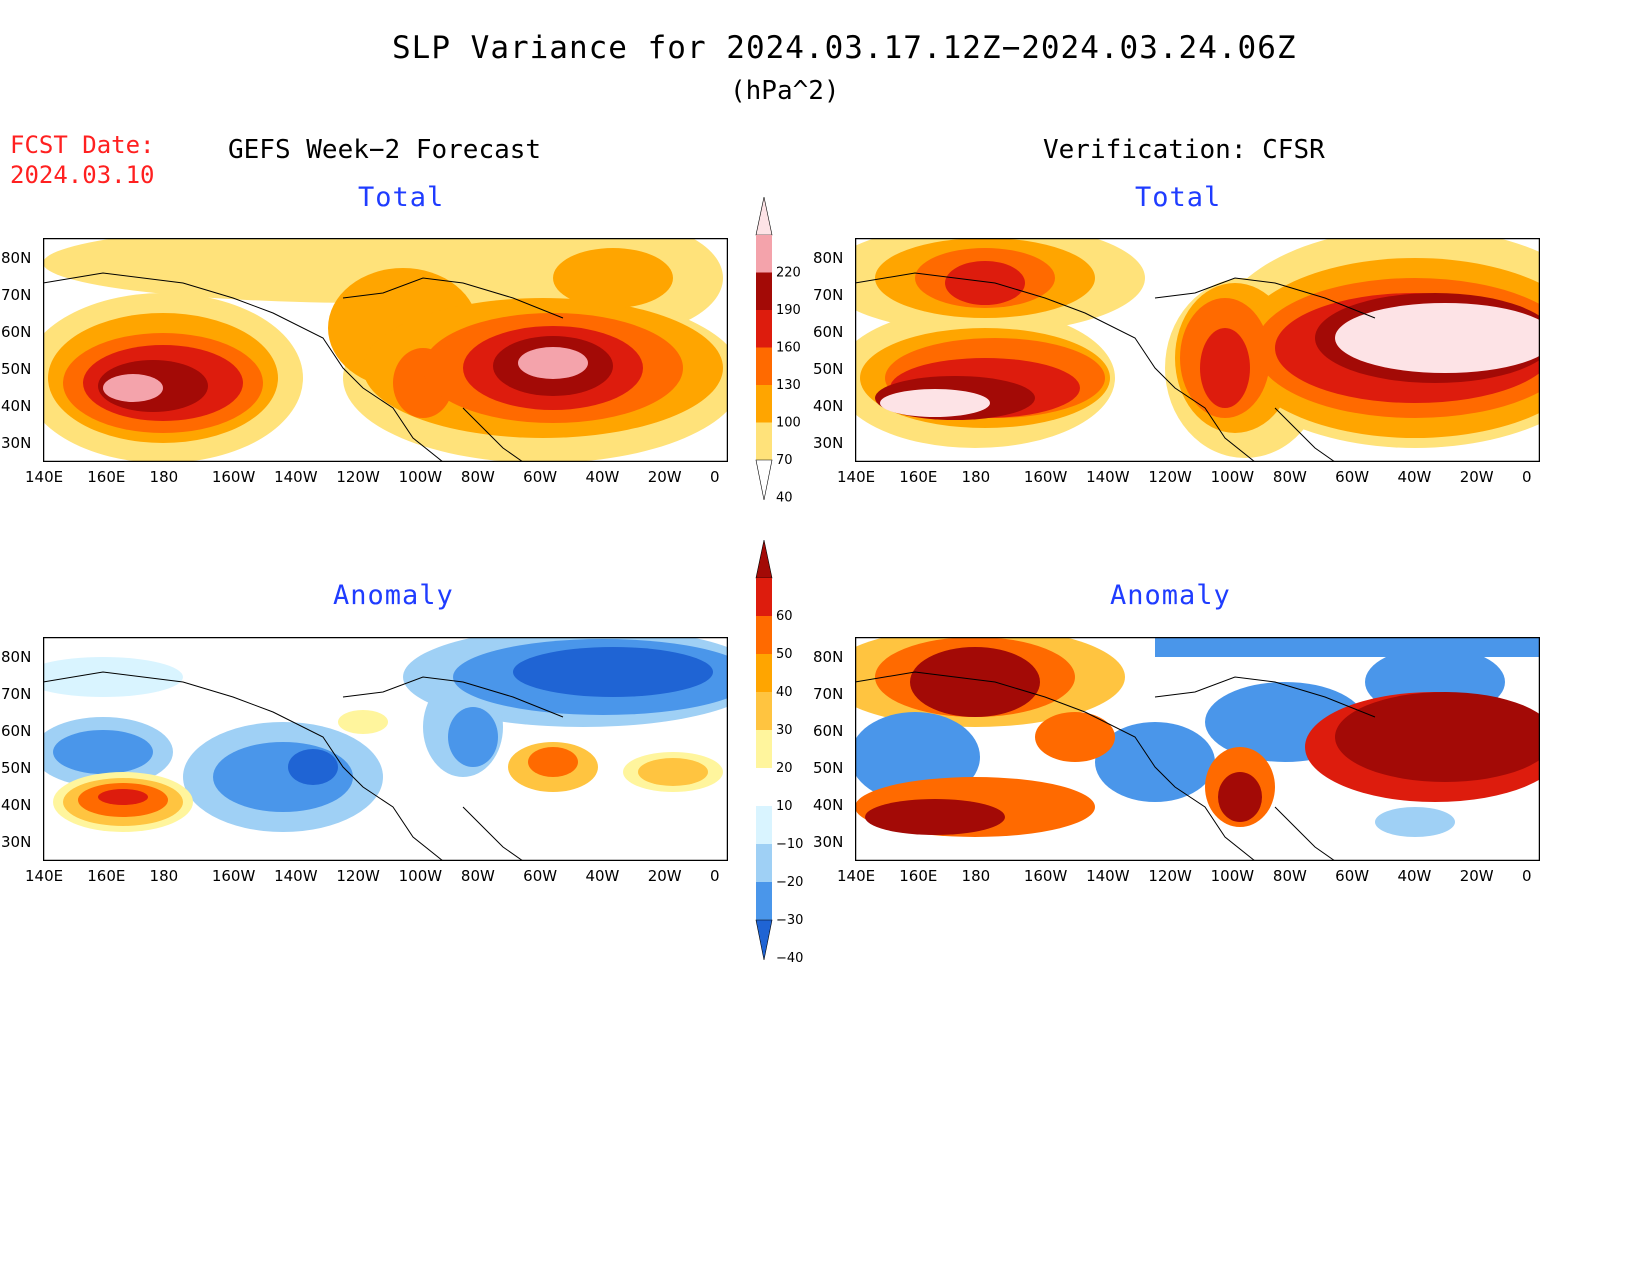 This screenshot has height=1275, width=1650. I want to click on colorbar-label: −20, so click(789, 882).